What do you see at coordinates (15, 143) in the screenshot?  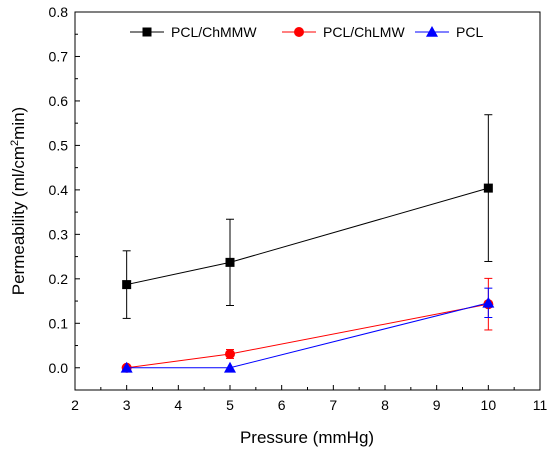 I see `y-axis-title-superscript: 2` at bounding box center [15, 143].